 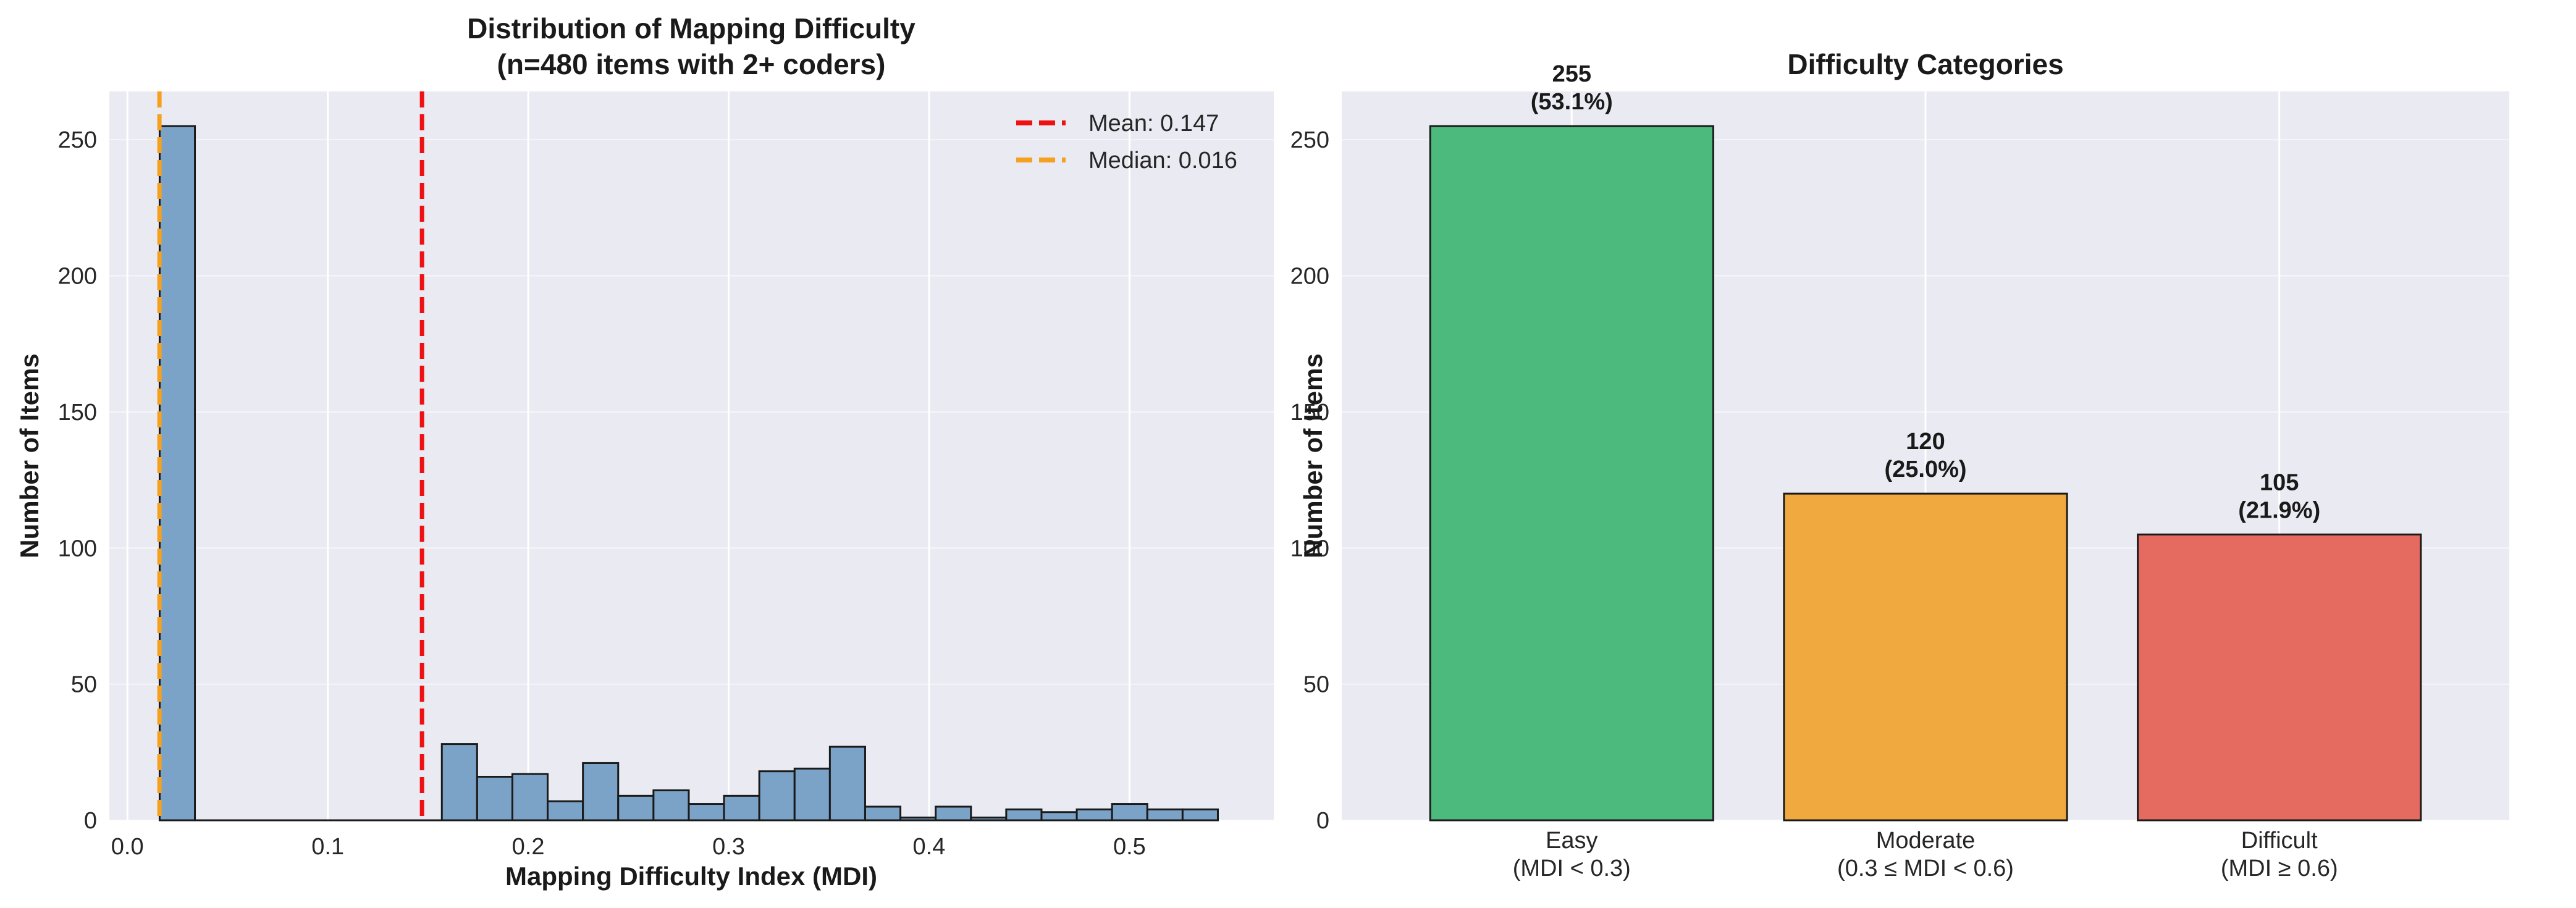 I want to click on legend-median-label: Median: 0.016, so click(x=1162, y=161).